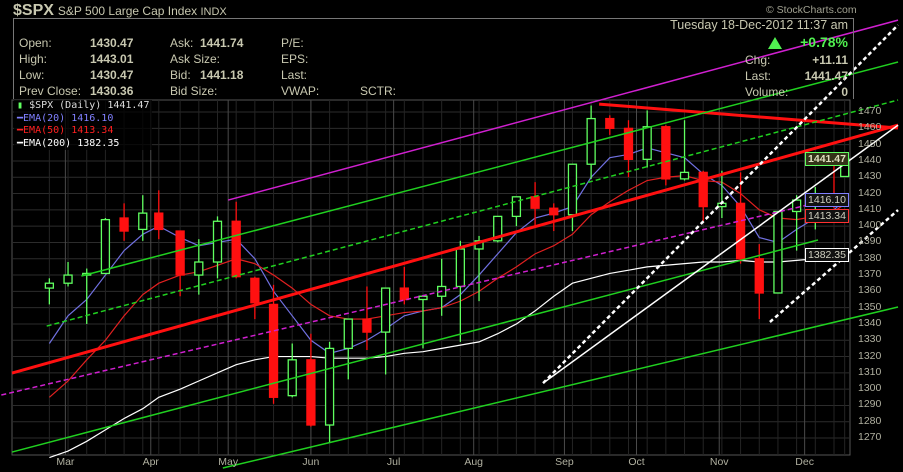 Image resolution: width=903 pixels, height=472 pixels. What do you see at coordinates (112, 75) in the screenshot?
I see `low-value: 1430.47` at bounding box center [112, 75].